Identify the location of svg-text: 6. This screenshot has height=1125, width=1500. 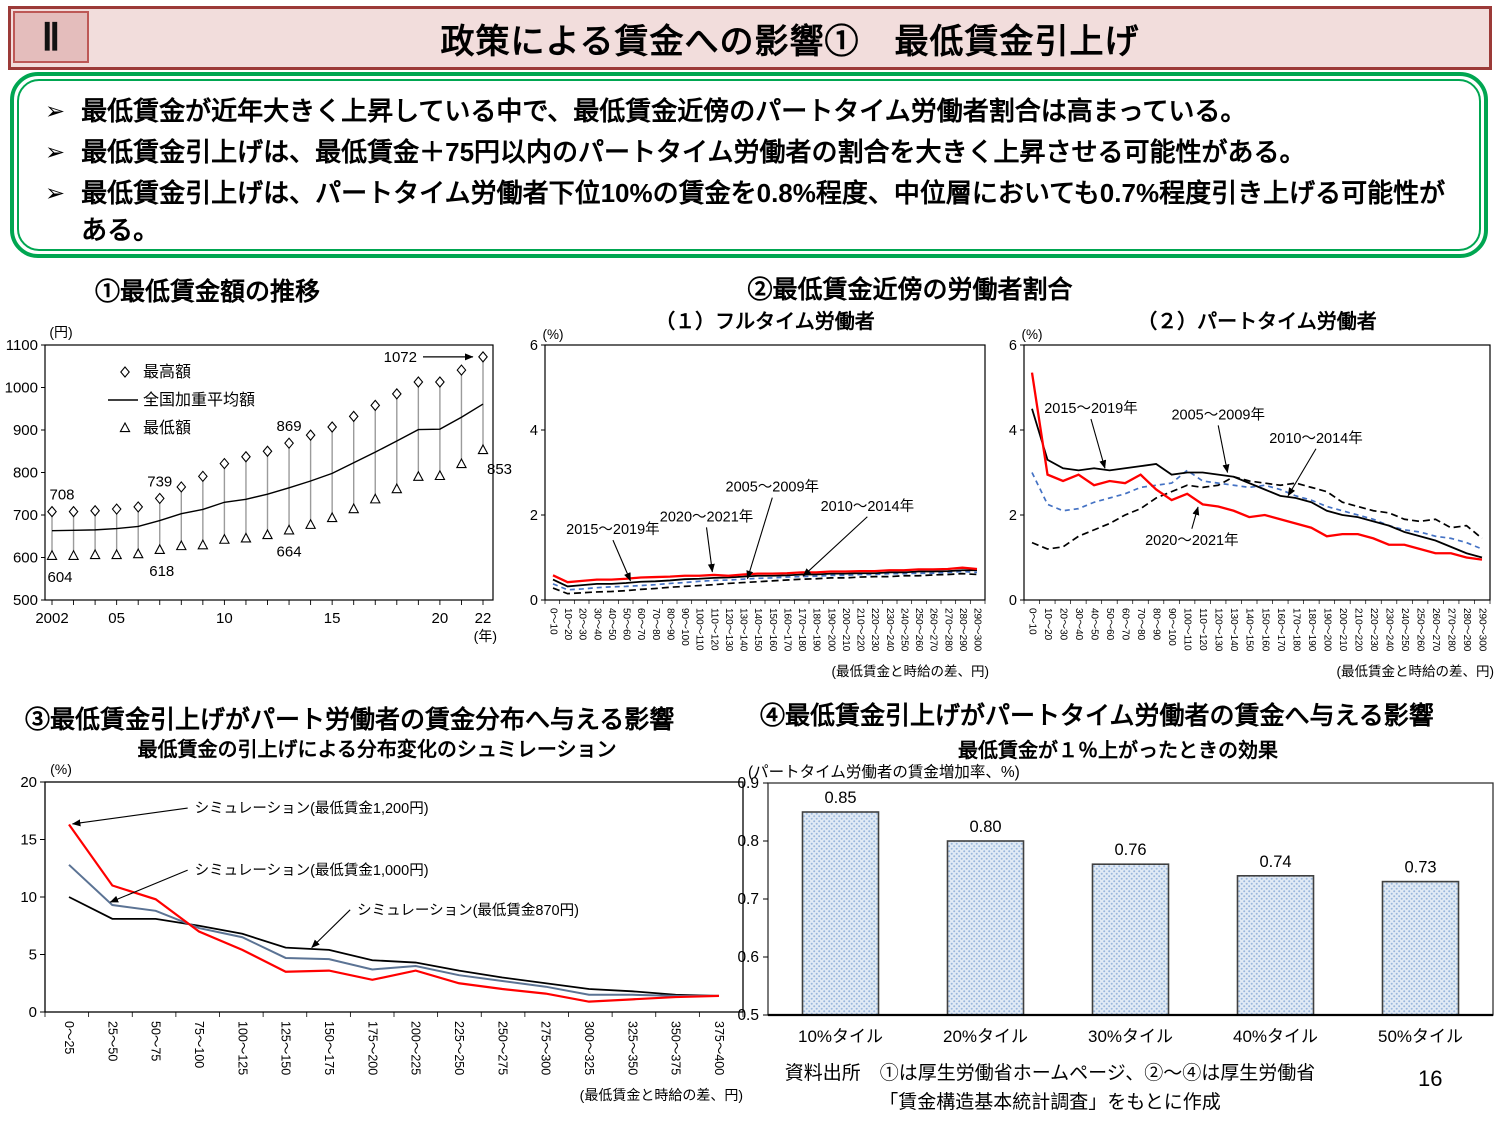
(1013, 346).